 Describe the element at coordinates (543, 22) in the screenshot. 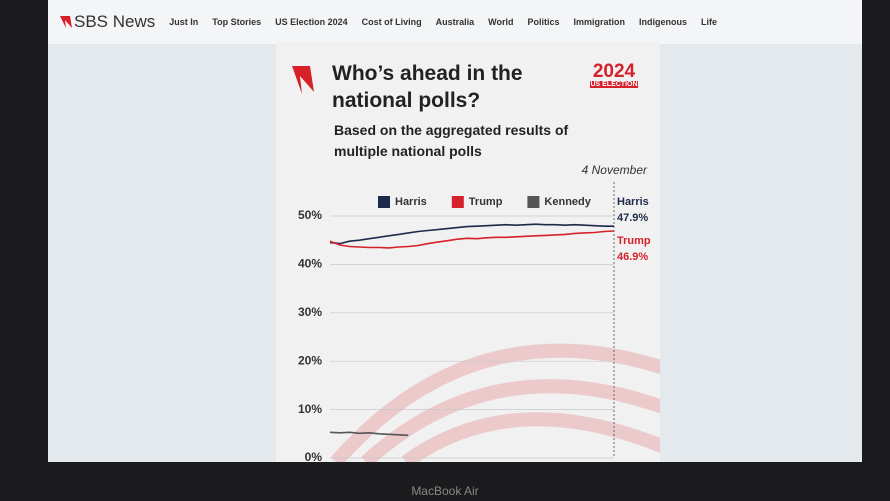

I see `nav-item: Politics` at that location.